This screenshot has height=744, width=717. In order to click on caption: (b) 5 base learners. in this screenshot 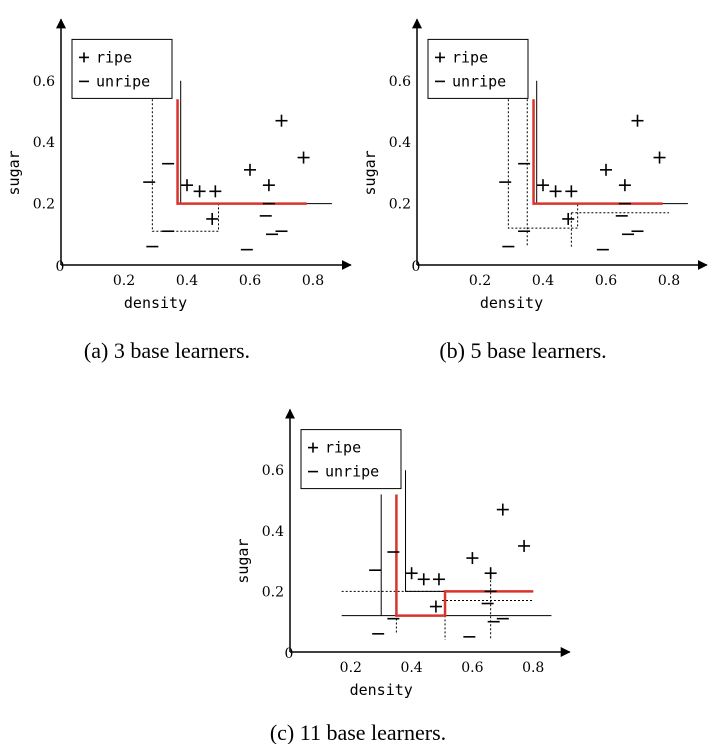, I will do `click(522, 350)`.